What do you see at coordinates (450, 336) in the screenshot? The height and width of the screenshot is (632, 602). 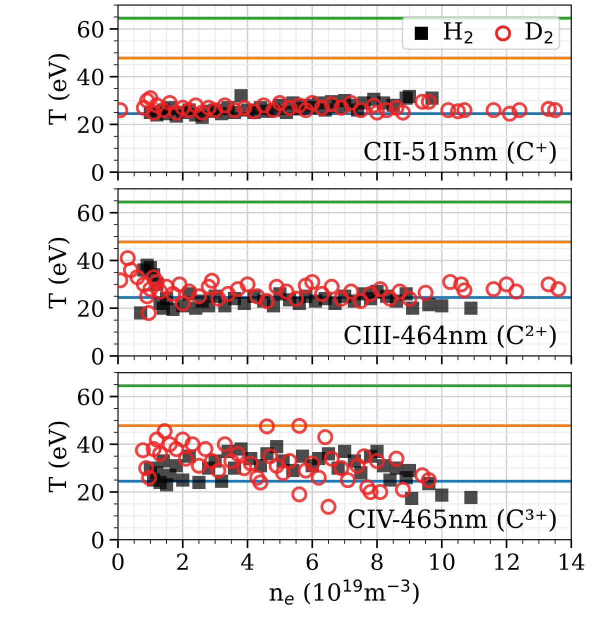 I see `annotation: CIII-464nm (C²⁺)` at bounding box center [450, 336].